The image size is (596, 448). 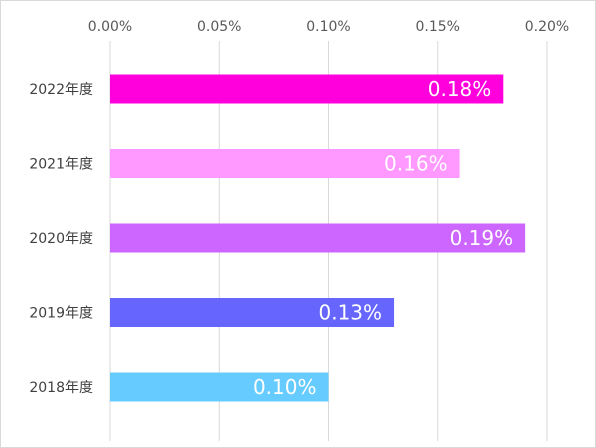 I want to click on category-label: 2022年度, so click(x=61, y=90).